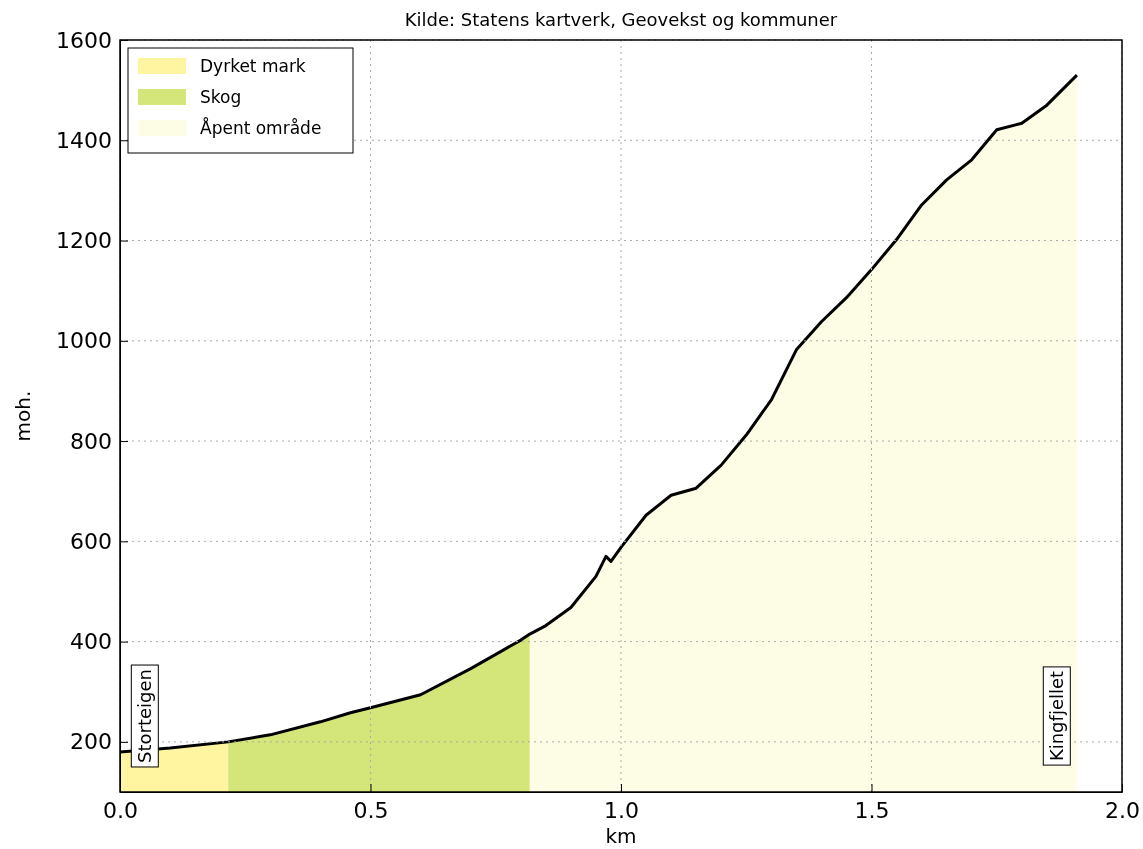 The width and height of the screenshot is (1143, 849). What do you see at coordinates (621, 810) in the screenshot?
I see `x-tick-label: 1.0` at bounding box center [621, 810].